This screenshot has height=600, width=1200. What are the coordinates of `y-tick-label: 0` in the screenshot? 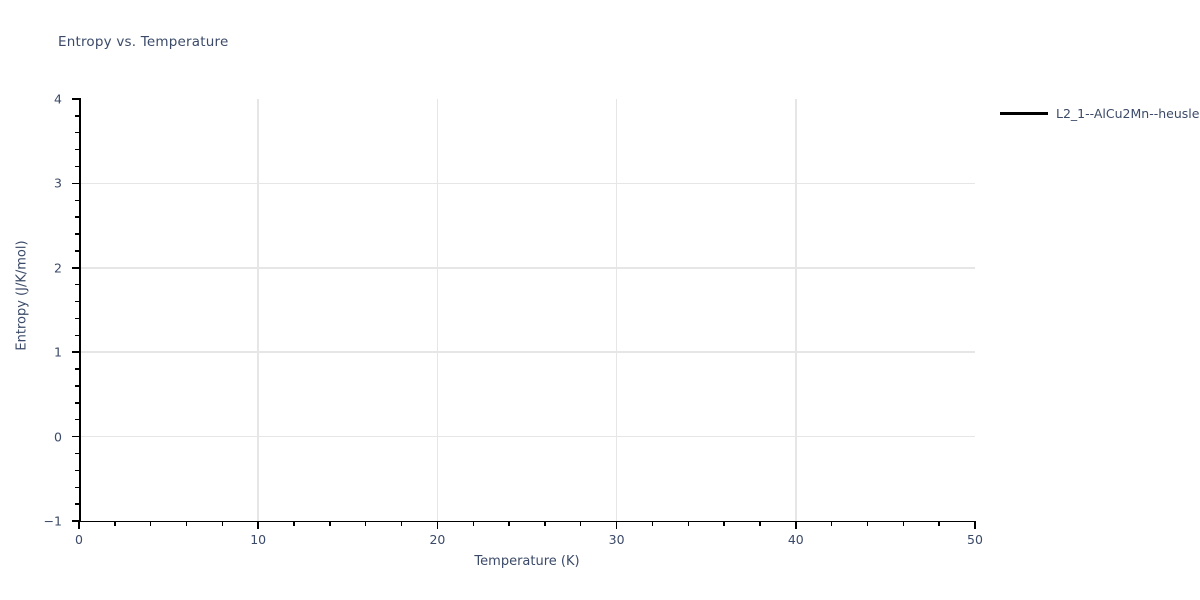 It's located at (58, 437).